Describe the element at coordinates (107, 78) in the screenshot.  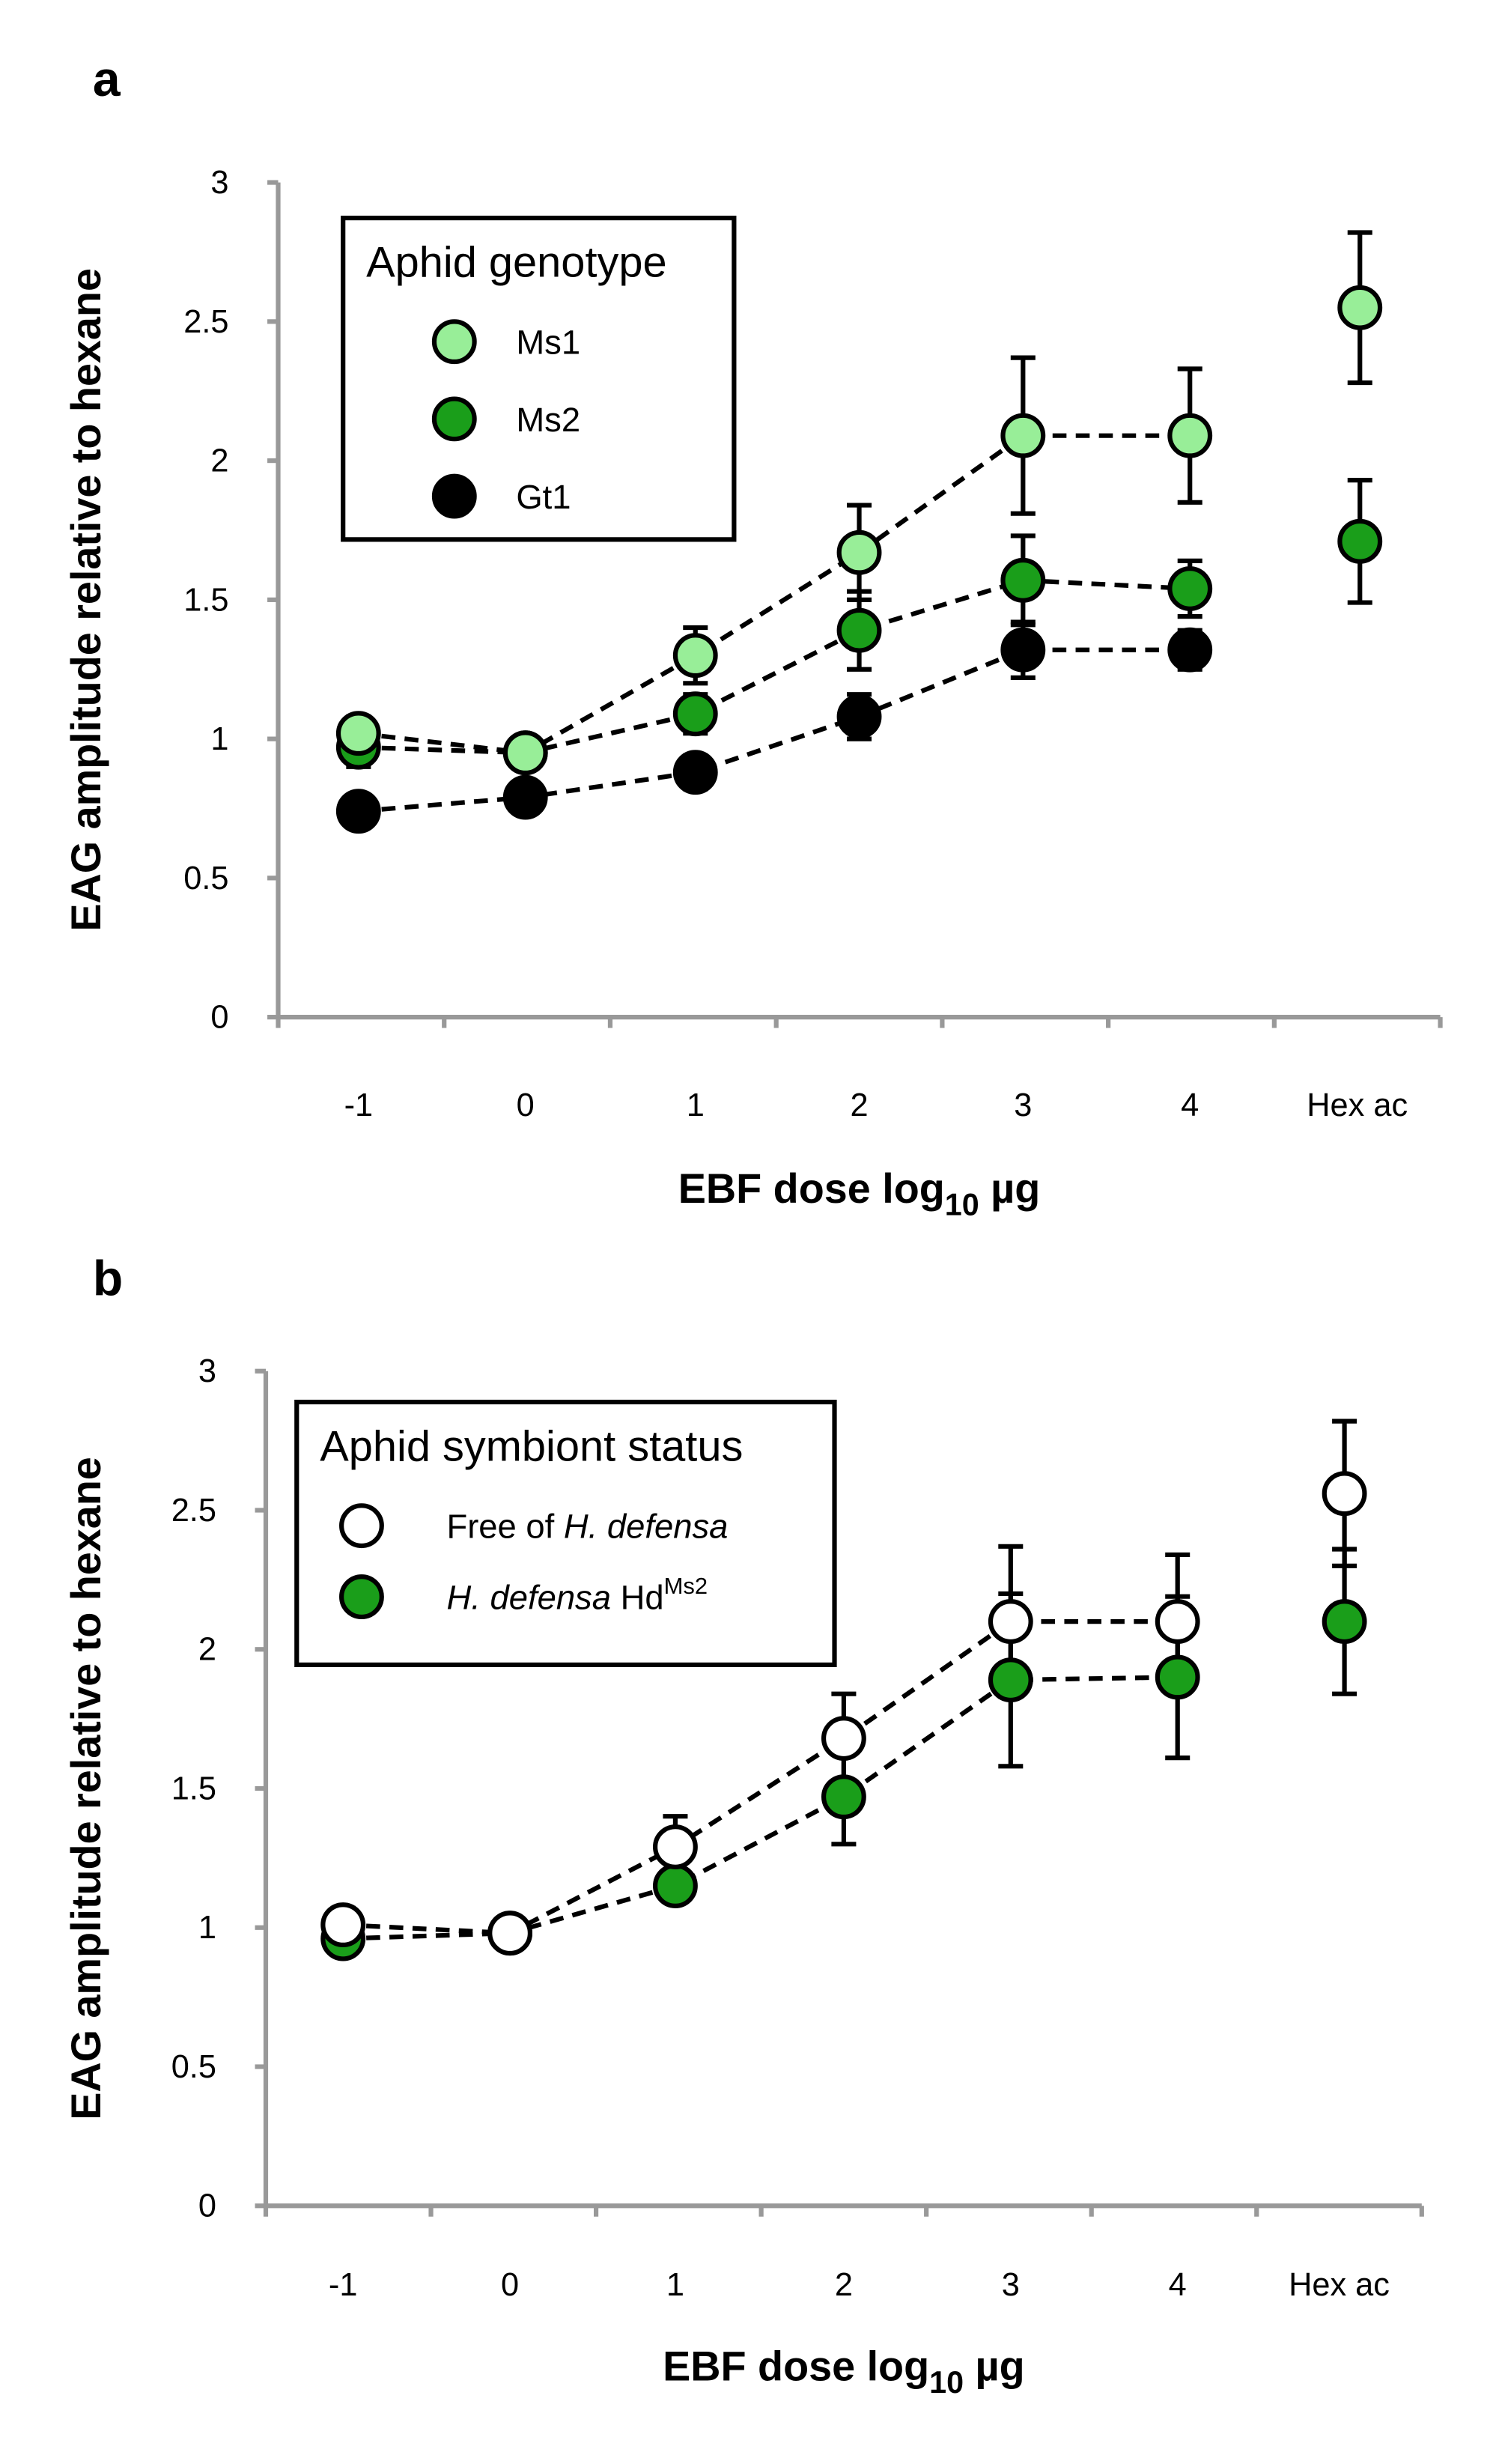
I see `panel-label: a` at that location.